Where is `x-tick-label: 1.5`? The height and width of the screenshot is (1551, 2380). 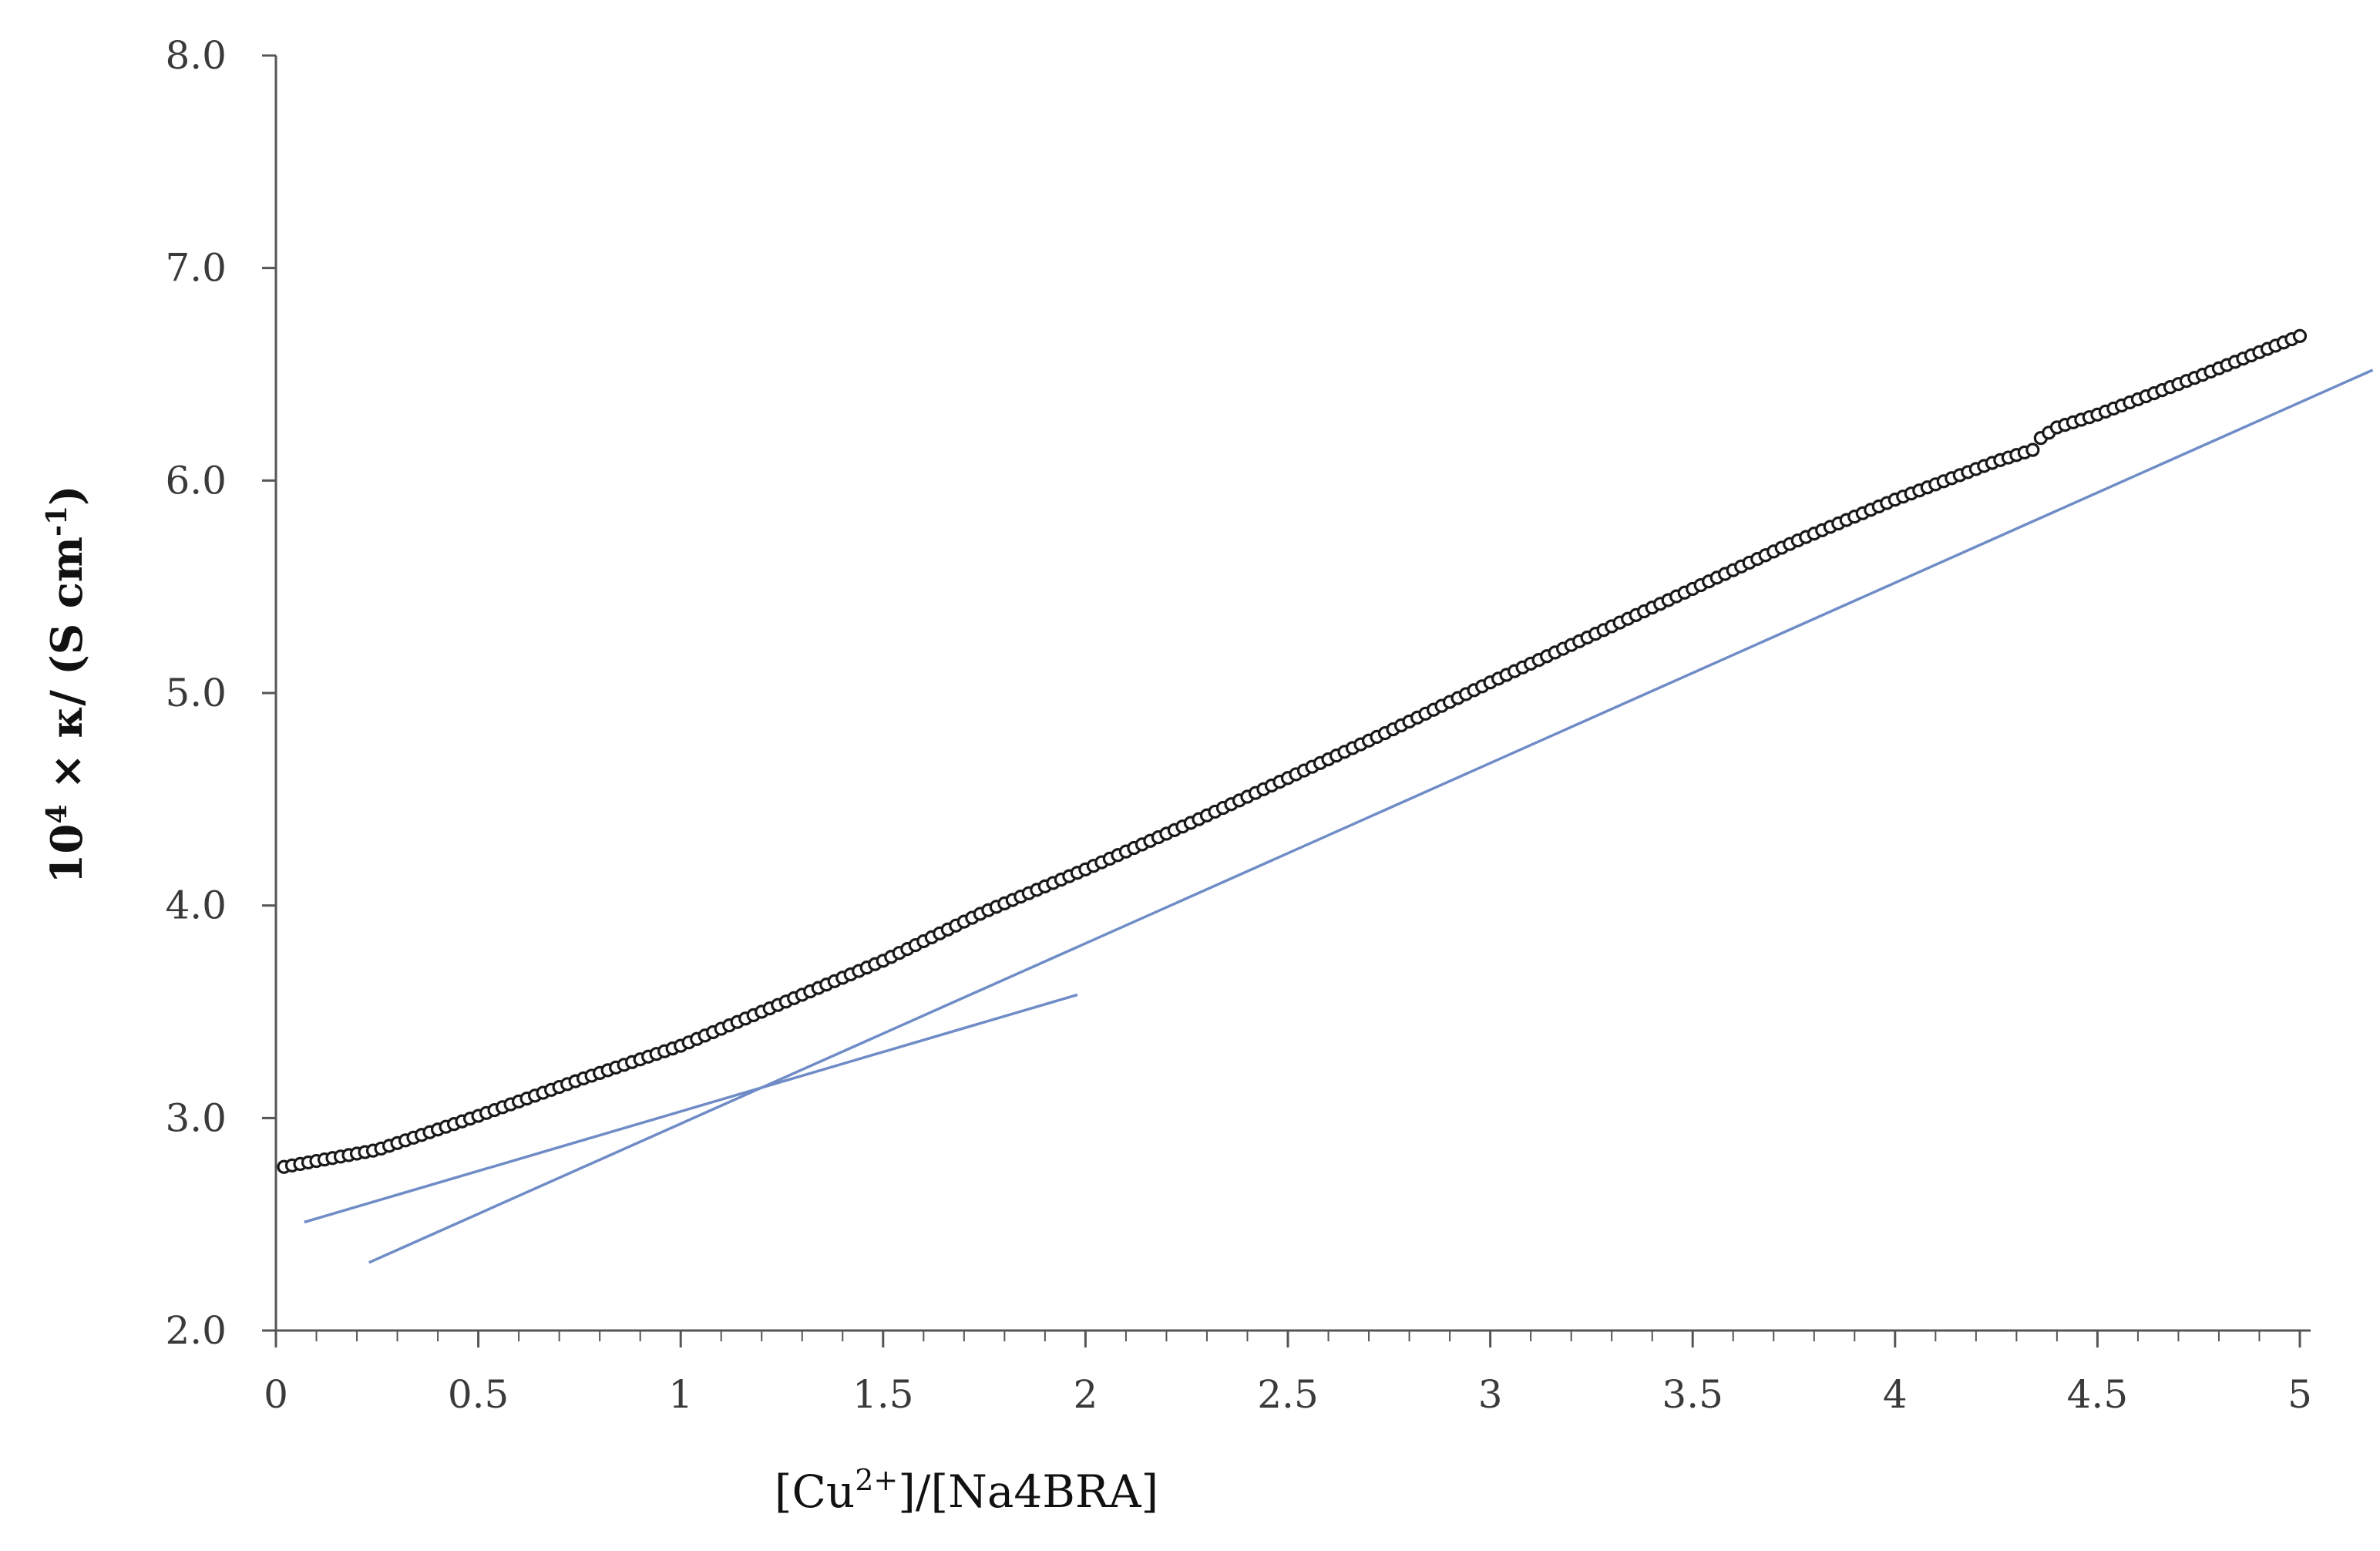 x-tick-label: 1.5 is located at coordinates (883, 1394).